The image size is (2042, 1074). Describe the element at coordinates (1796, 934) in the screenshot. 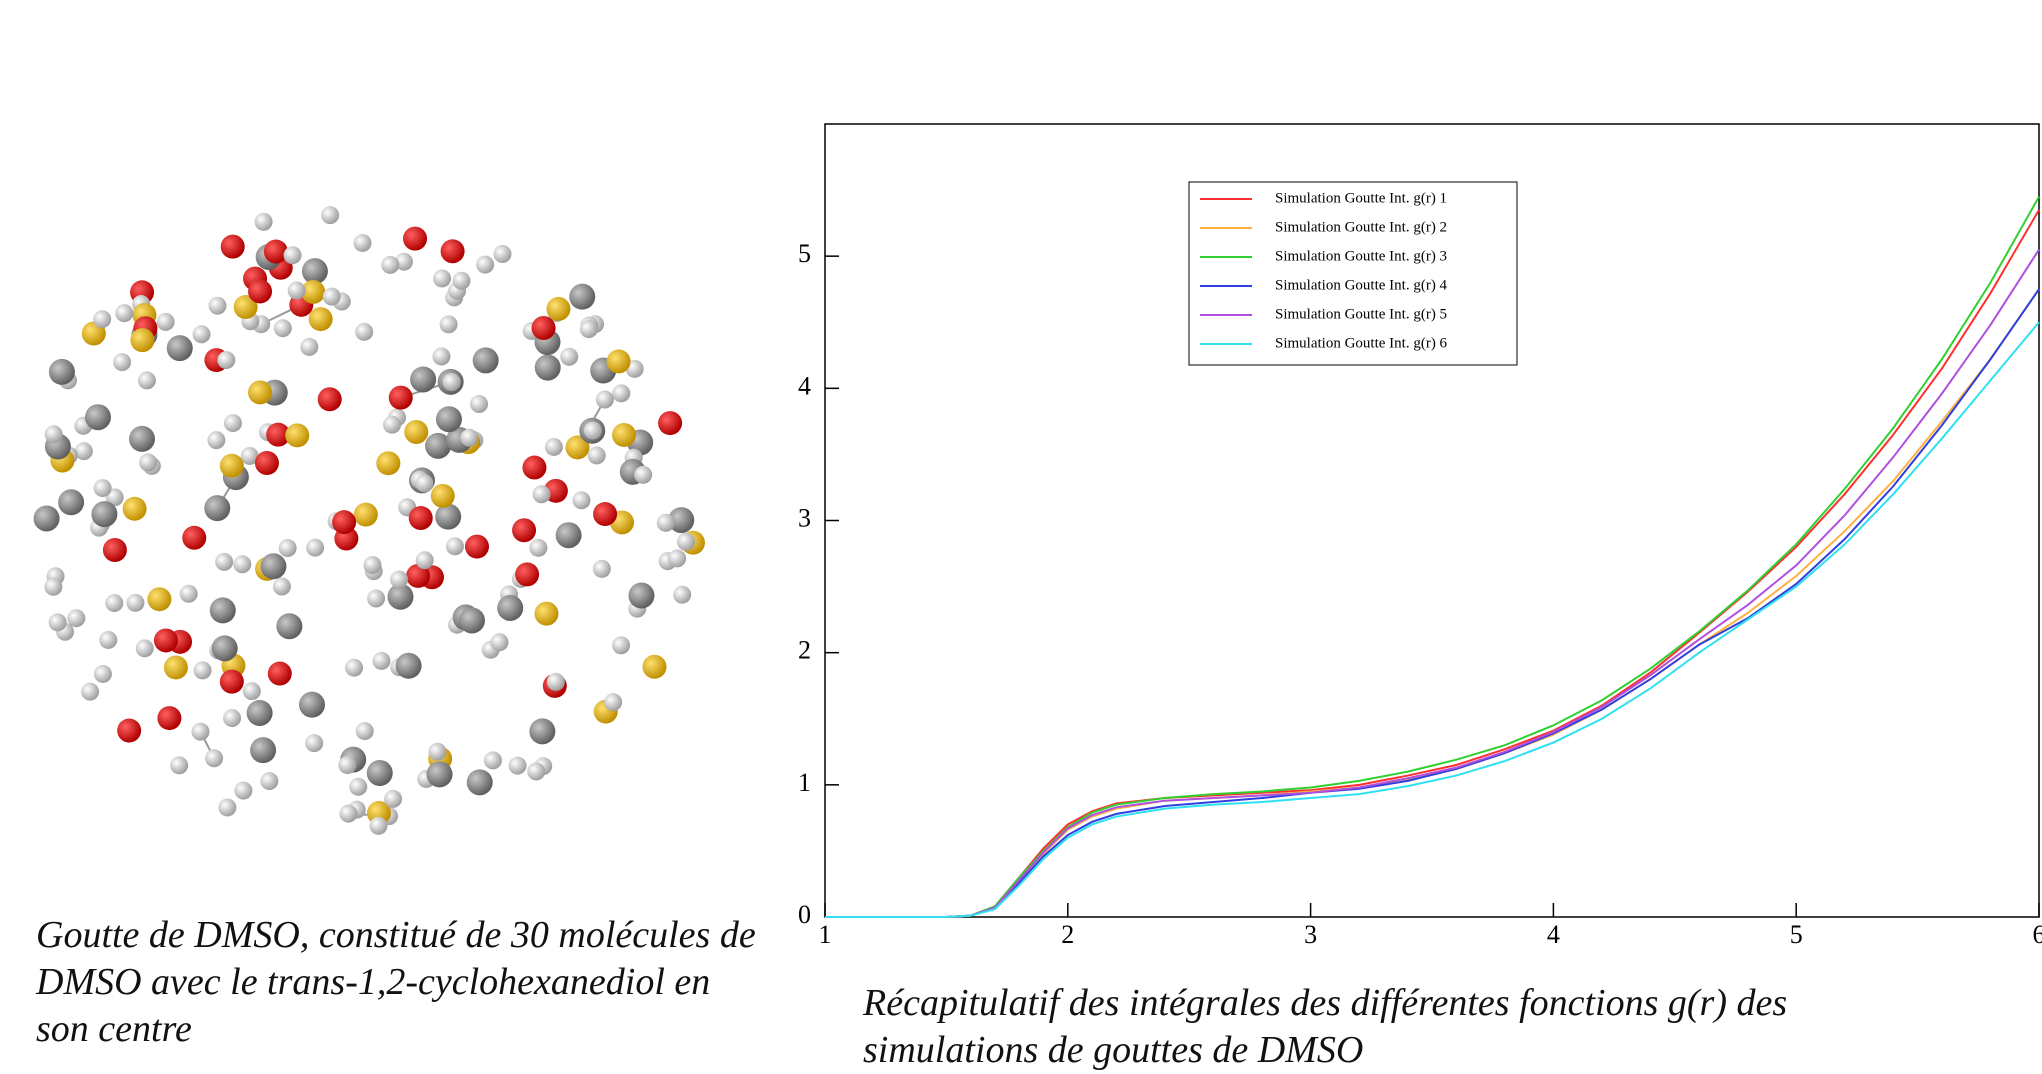

I see `x-tick-label: 5` at that location.